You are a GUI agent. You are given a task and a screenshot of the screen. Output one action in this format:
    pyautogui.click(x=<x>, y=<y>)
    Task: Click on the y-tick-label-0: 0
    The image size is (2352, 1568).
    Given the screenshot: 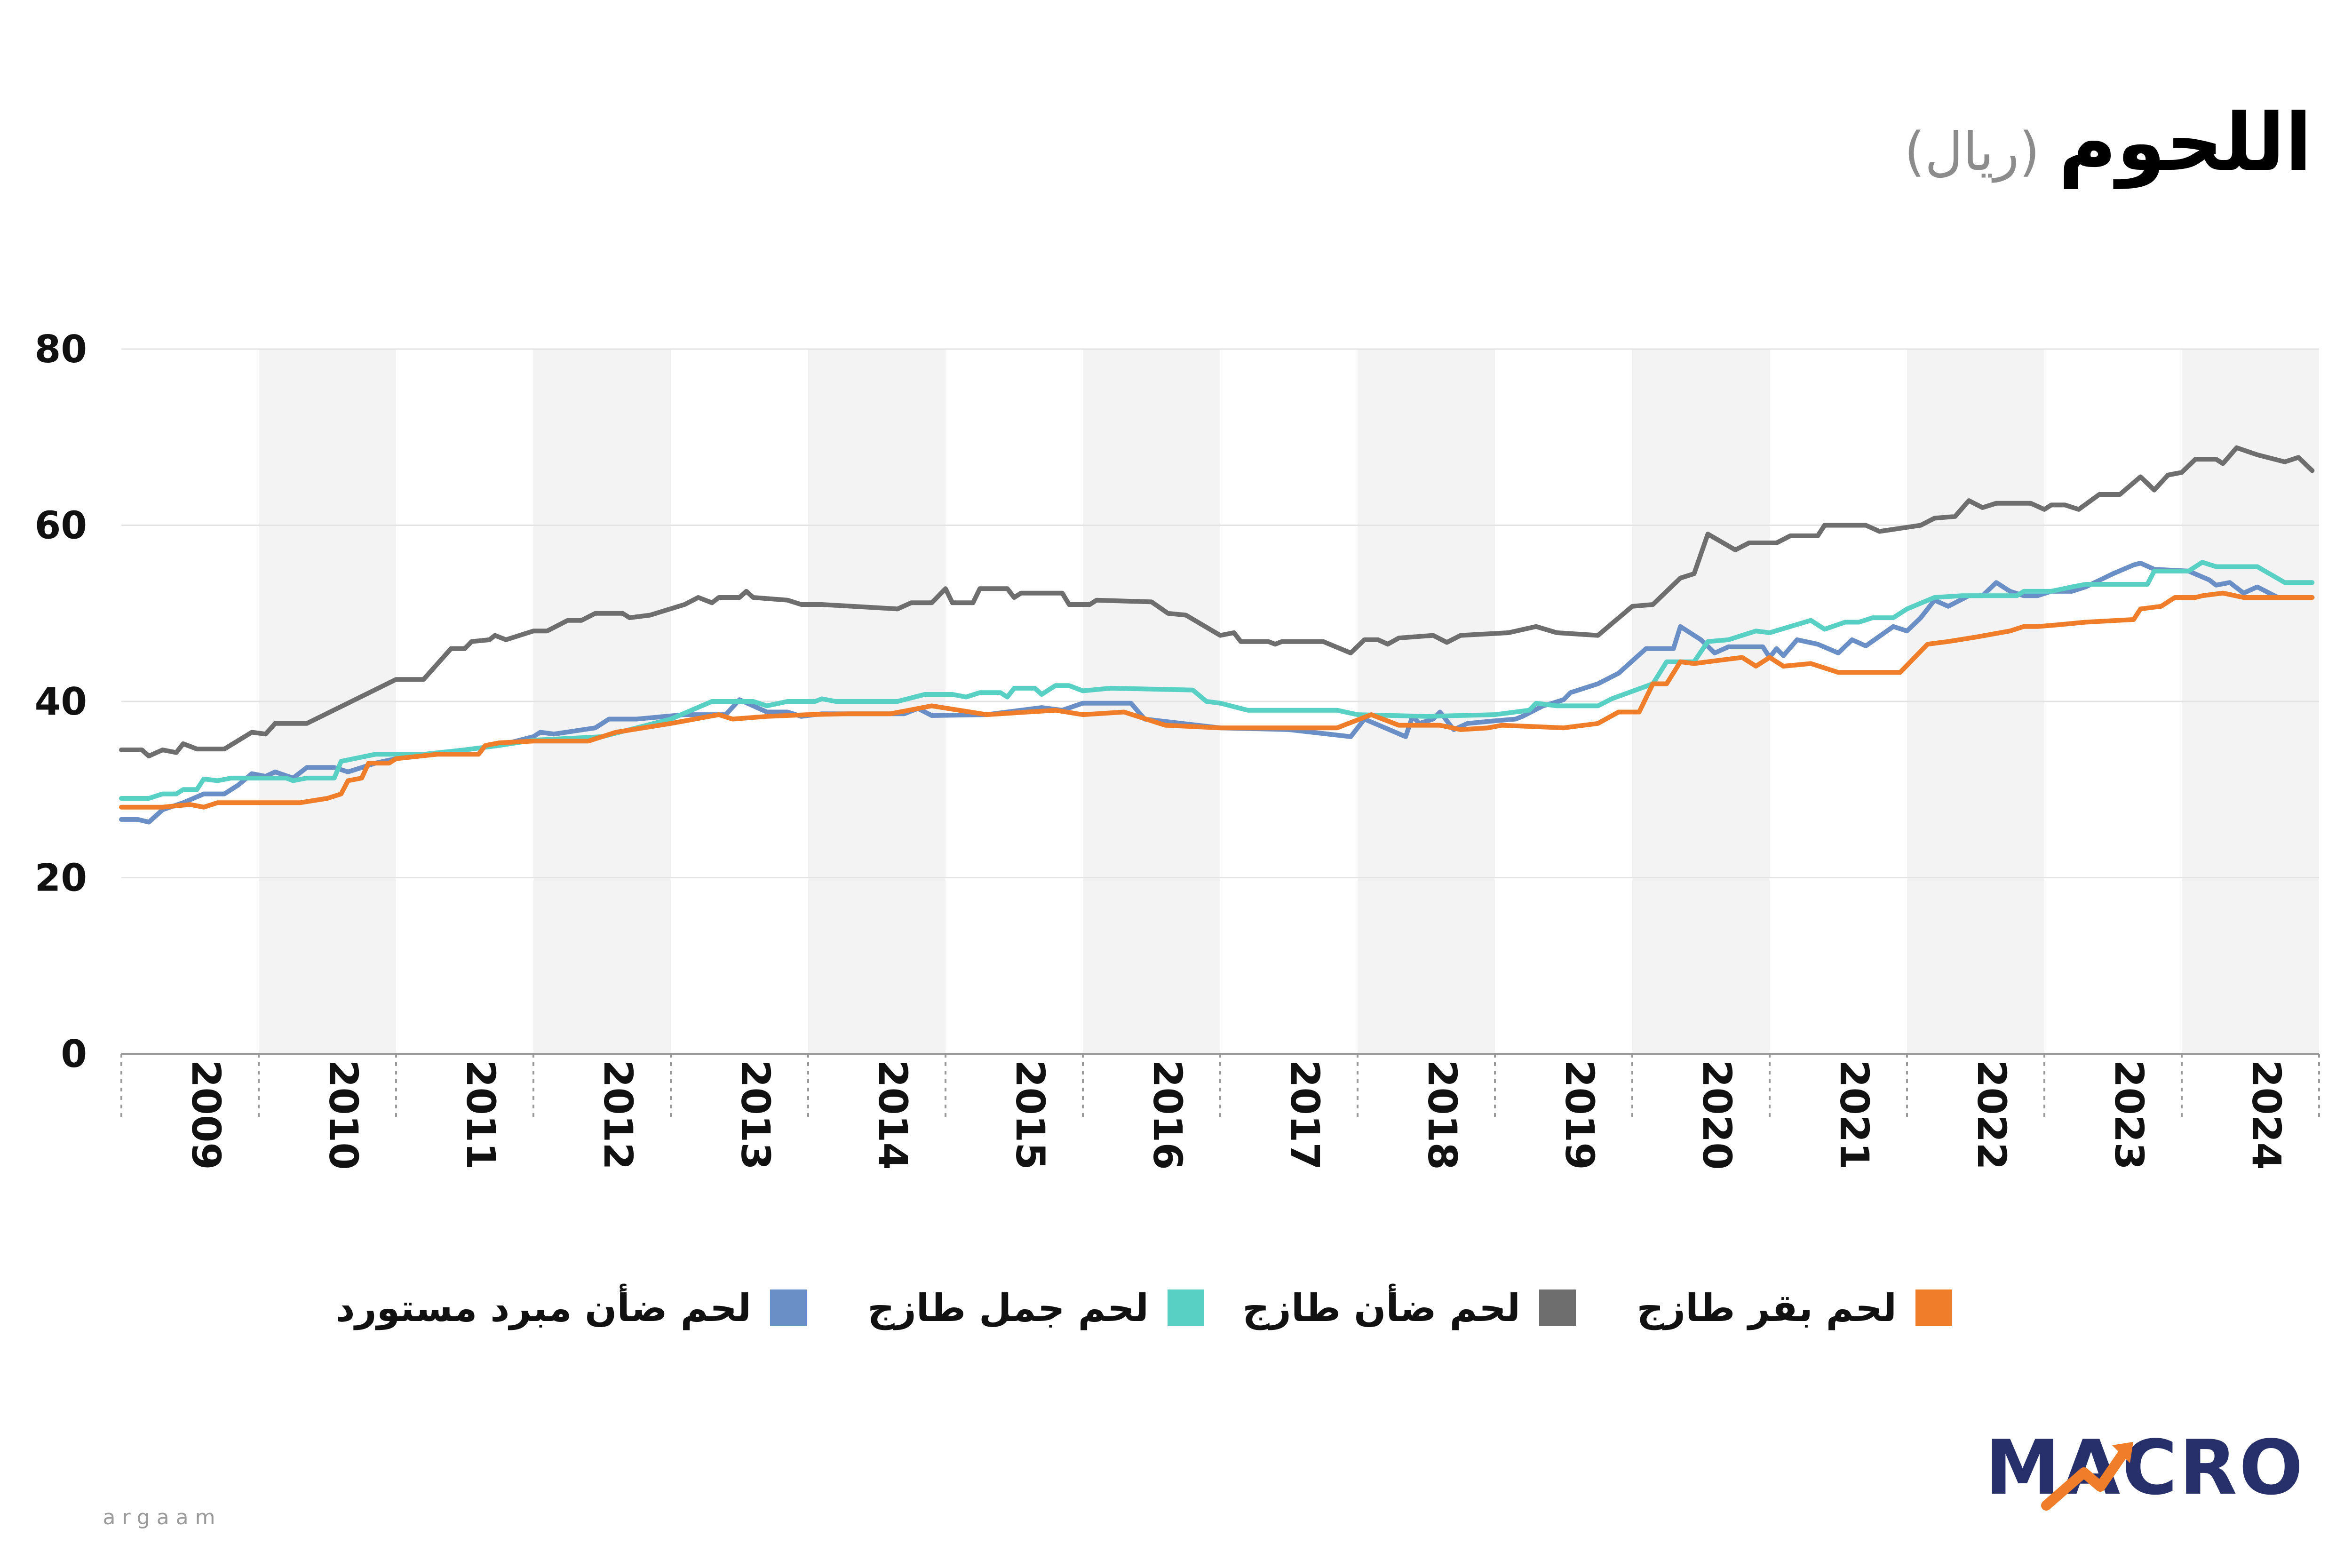 What is the action you would take?
    pyautogui.click(x=74, y=1054)
    